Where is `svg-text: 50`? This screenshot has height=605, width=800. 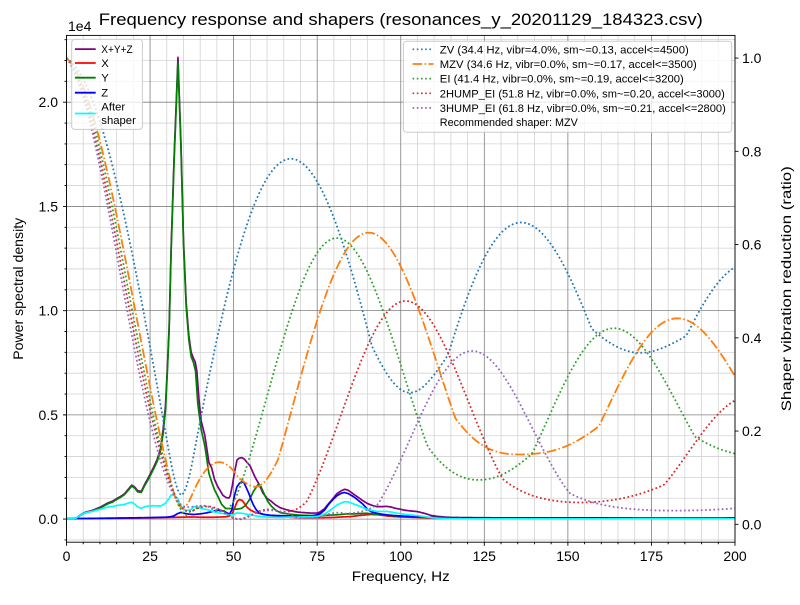
svg-text: 50 is located at coordinates (234, 556).